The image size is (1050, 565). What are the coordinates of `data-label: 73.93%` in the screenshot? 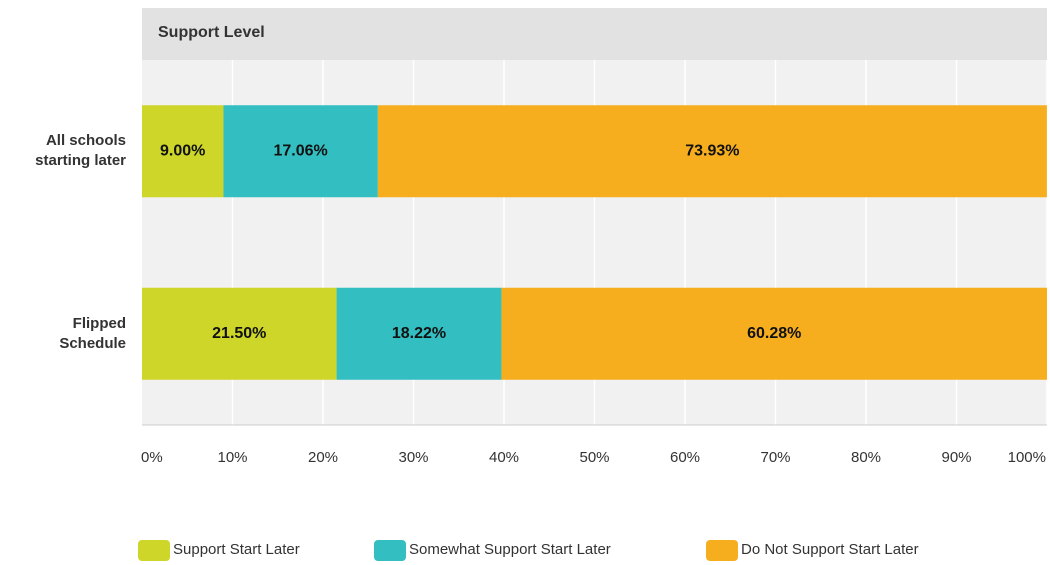 It's located at (712, 150).